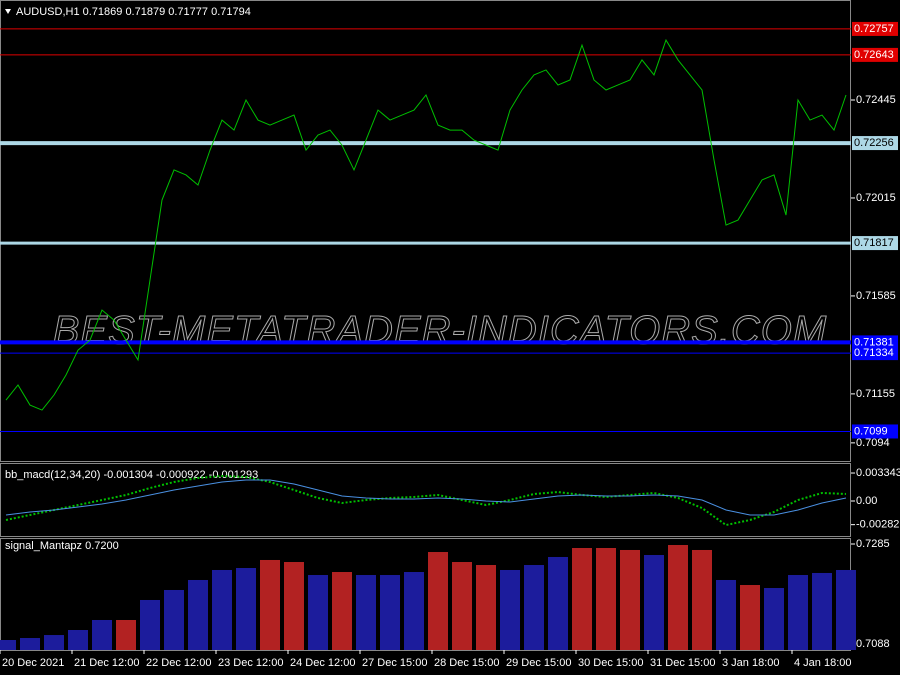 This screenshot has width=900, height=675. What do you see at coordinates (876, 198) in the screenshot?
I see `y-tick-label: 0.72015` at bounding box center [876, 198].